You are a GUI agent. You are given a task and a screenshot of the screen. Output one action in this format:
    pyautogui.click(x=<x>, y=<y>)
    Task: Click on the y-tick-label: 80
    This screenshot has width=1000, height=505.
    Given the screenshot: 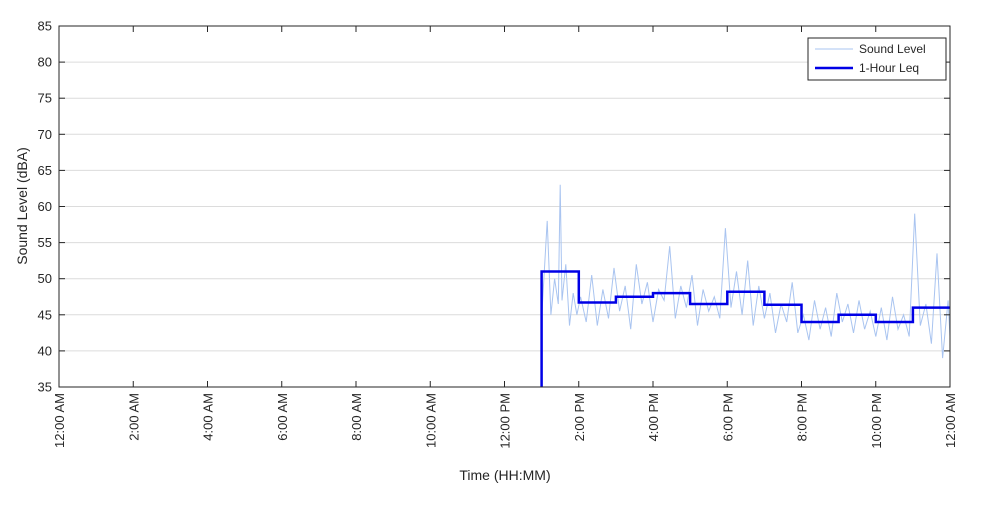 What is the action you would take?
    pyautogui.click(x=45, y=62)
    